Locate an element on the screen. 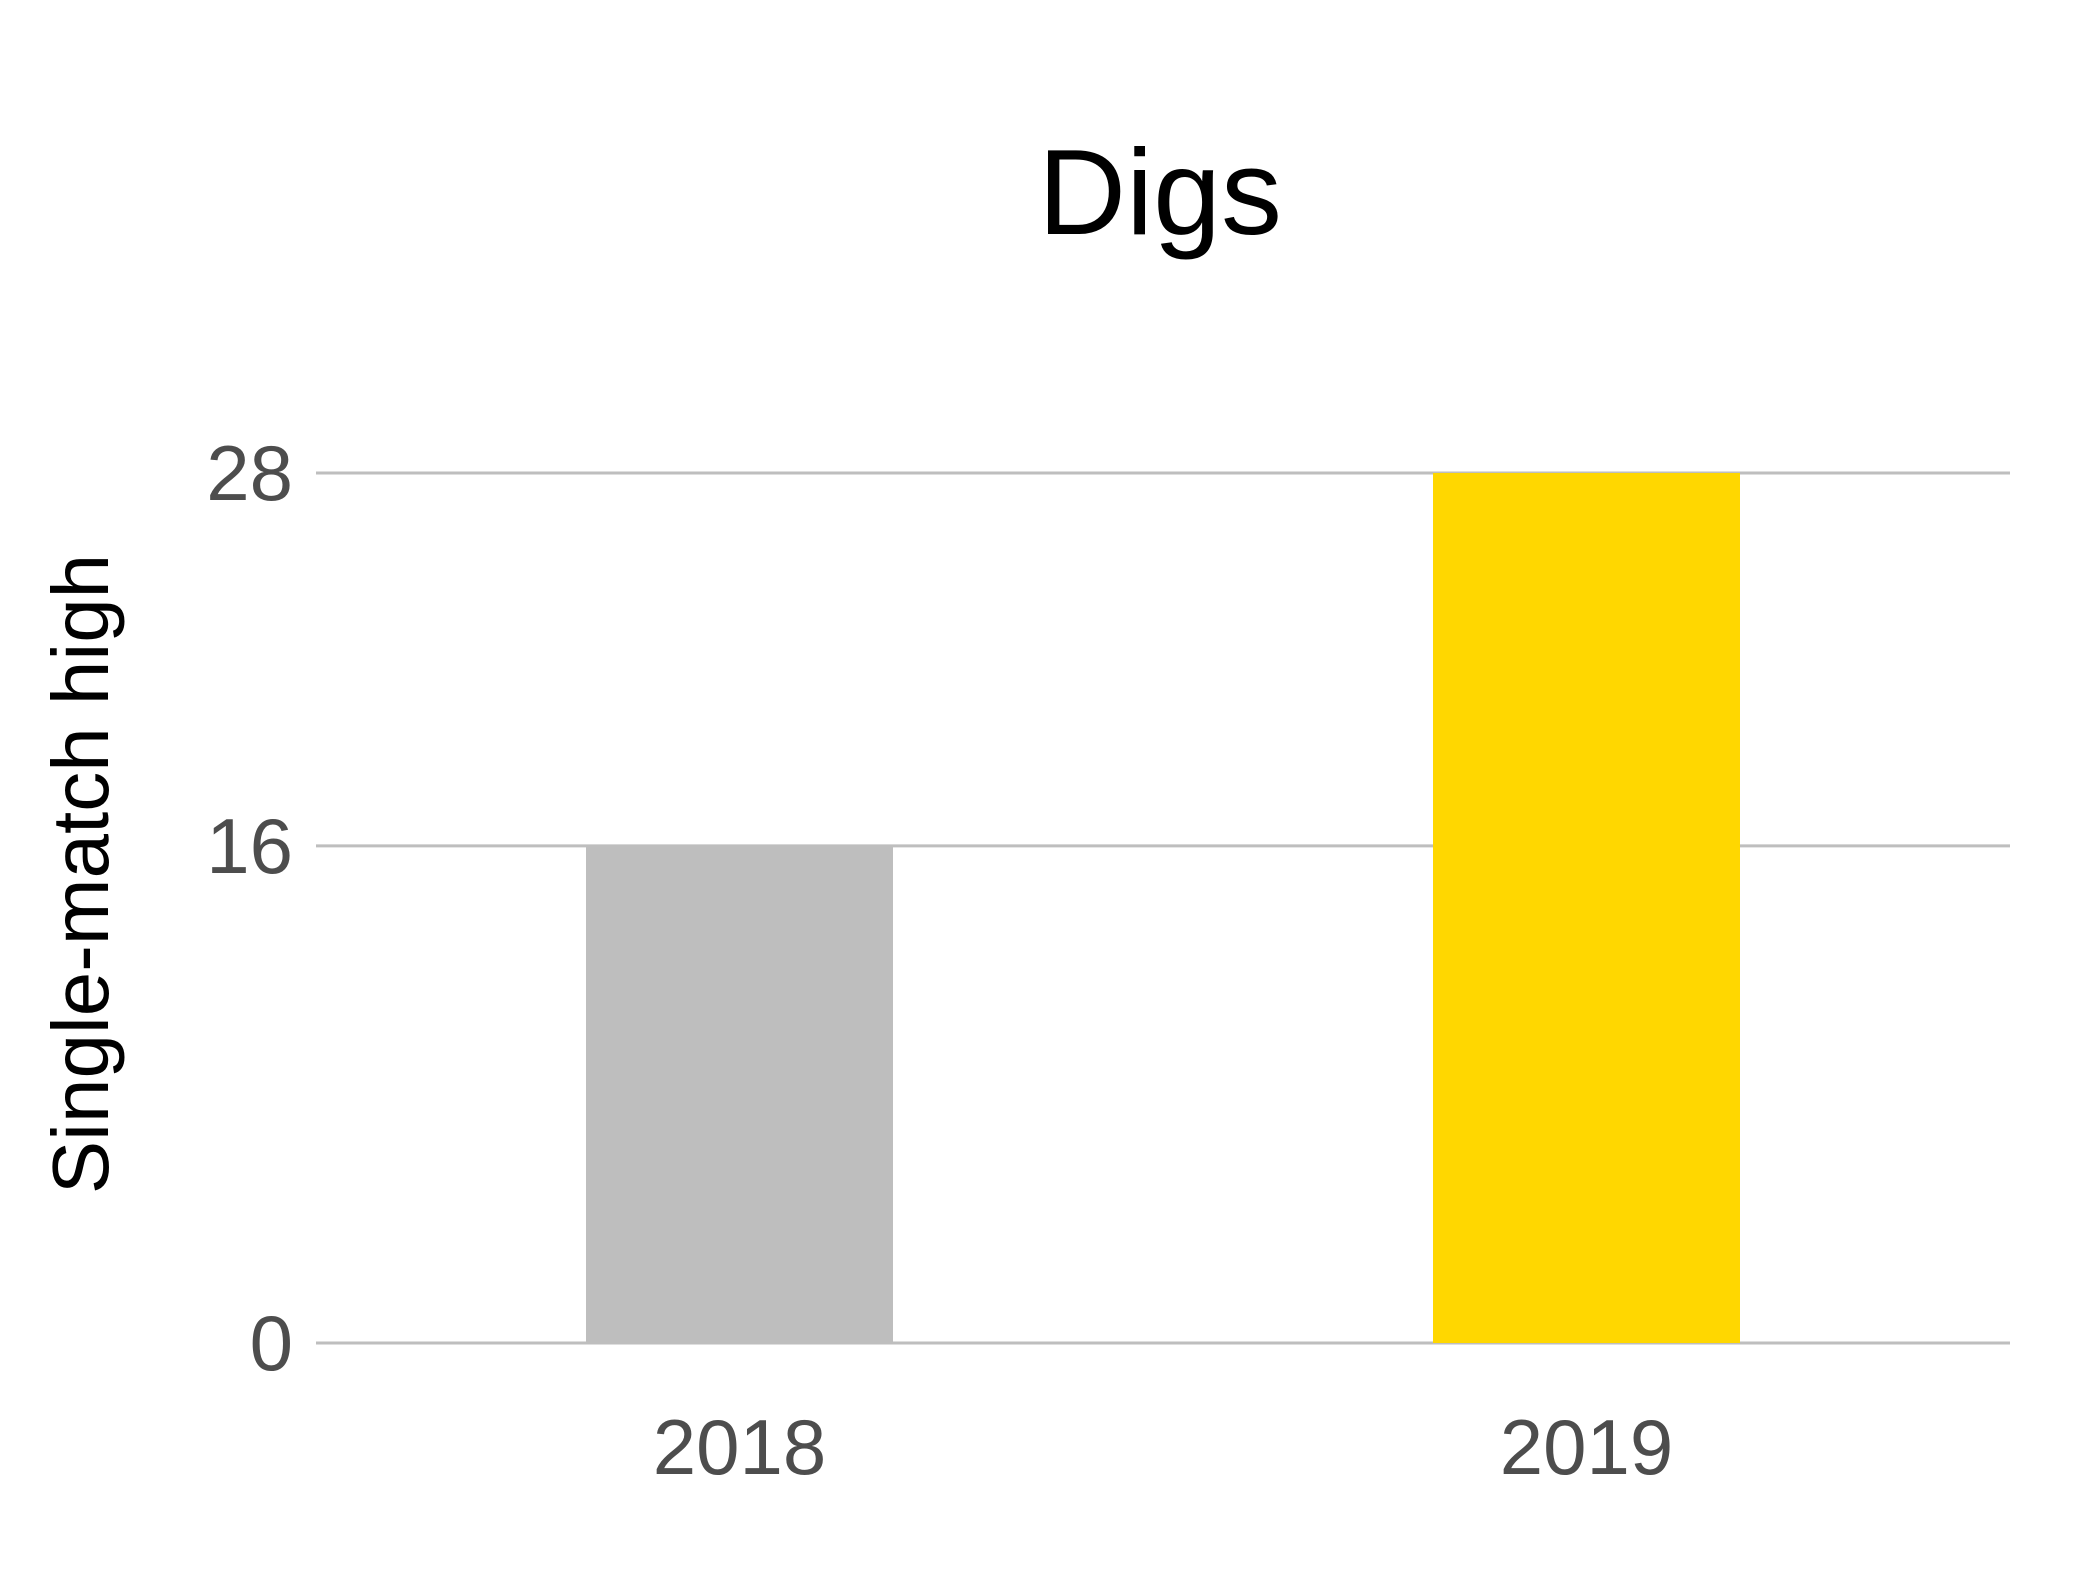 This screenshot has height=1581, width=2100. x-tick-labels: 2018 2019 is located at coordinates (1163, 1447).